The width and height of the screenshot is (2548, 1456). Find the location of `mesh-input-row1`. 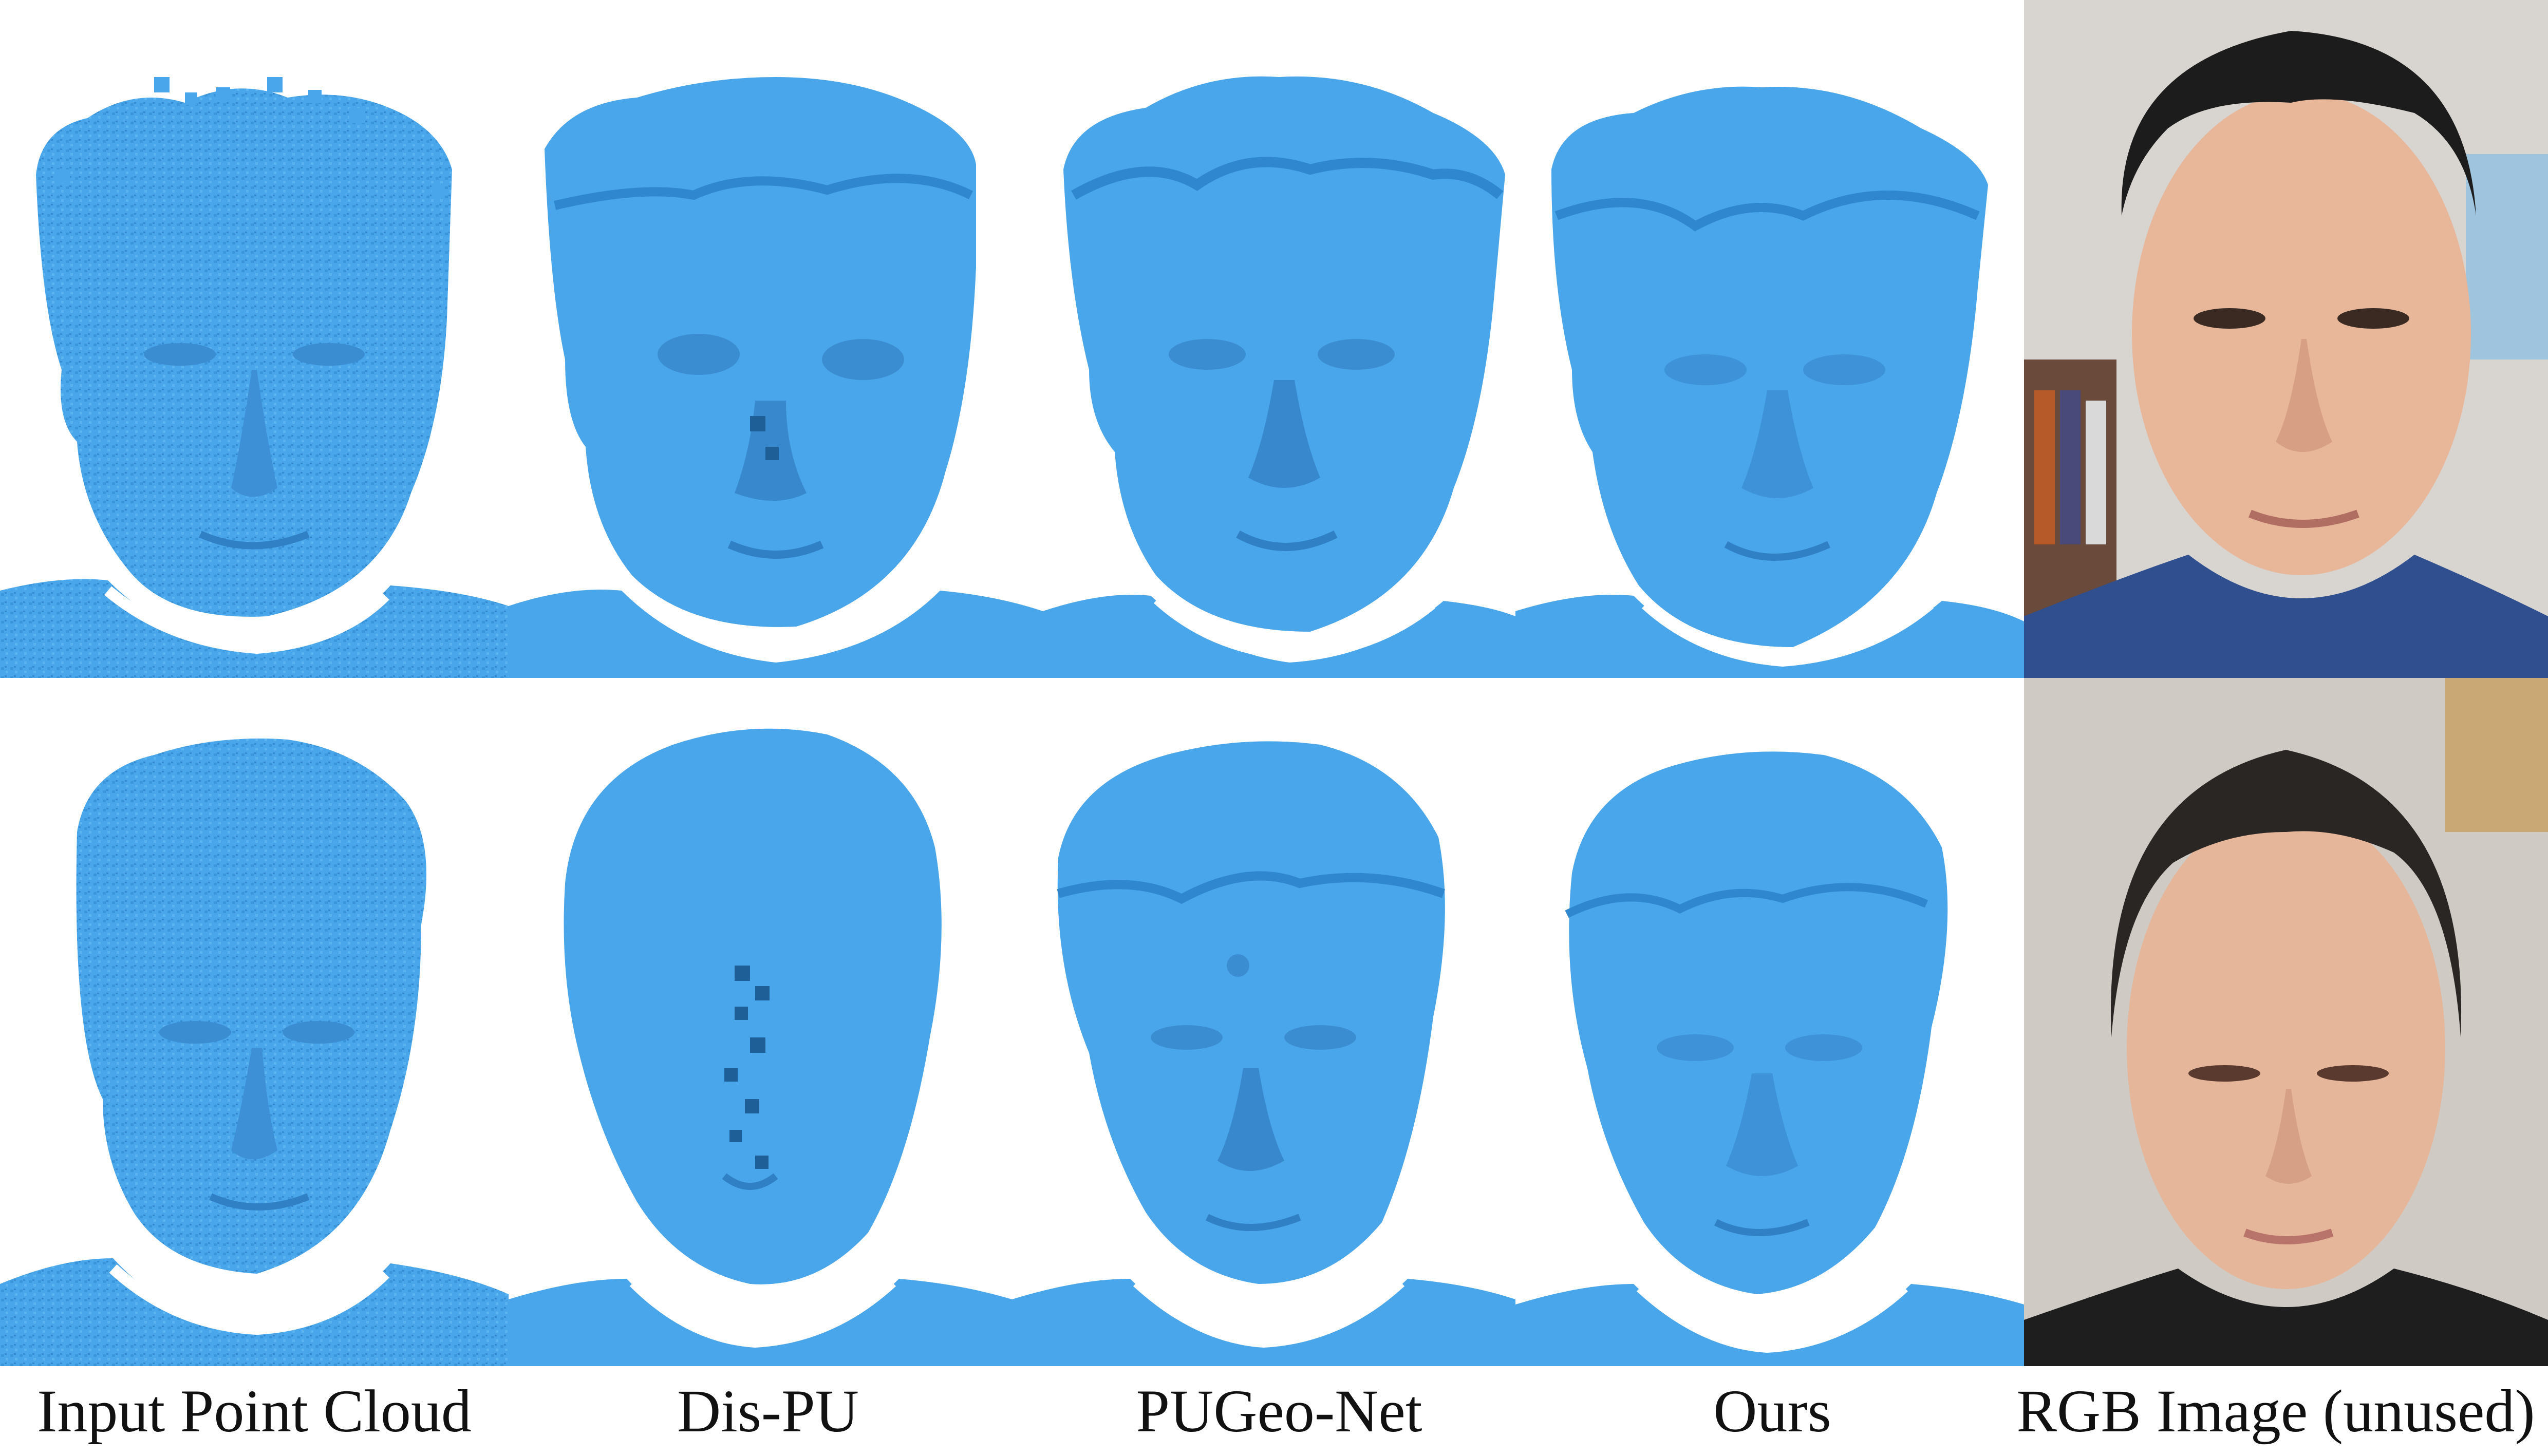

mesh-input-row1 is located at coordinates (254, 378).